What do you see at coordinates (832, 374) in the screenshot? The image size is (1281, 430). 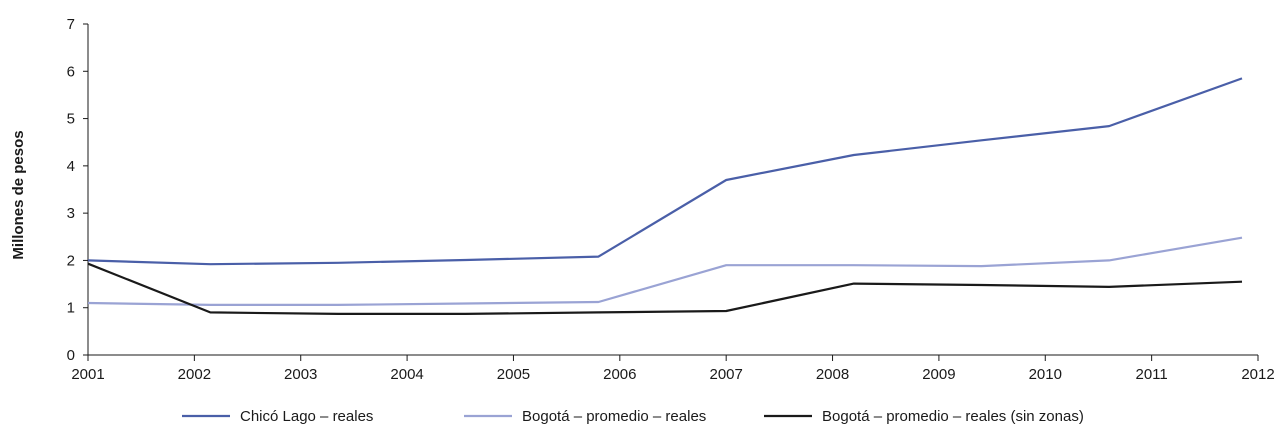 I see `x-tick-label: 2008` at bounding box center [832, 374].